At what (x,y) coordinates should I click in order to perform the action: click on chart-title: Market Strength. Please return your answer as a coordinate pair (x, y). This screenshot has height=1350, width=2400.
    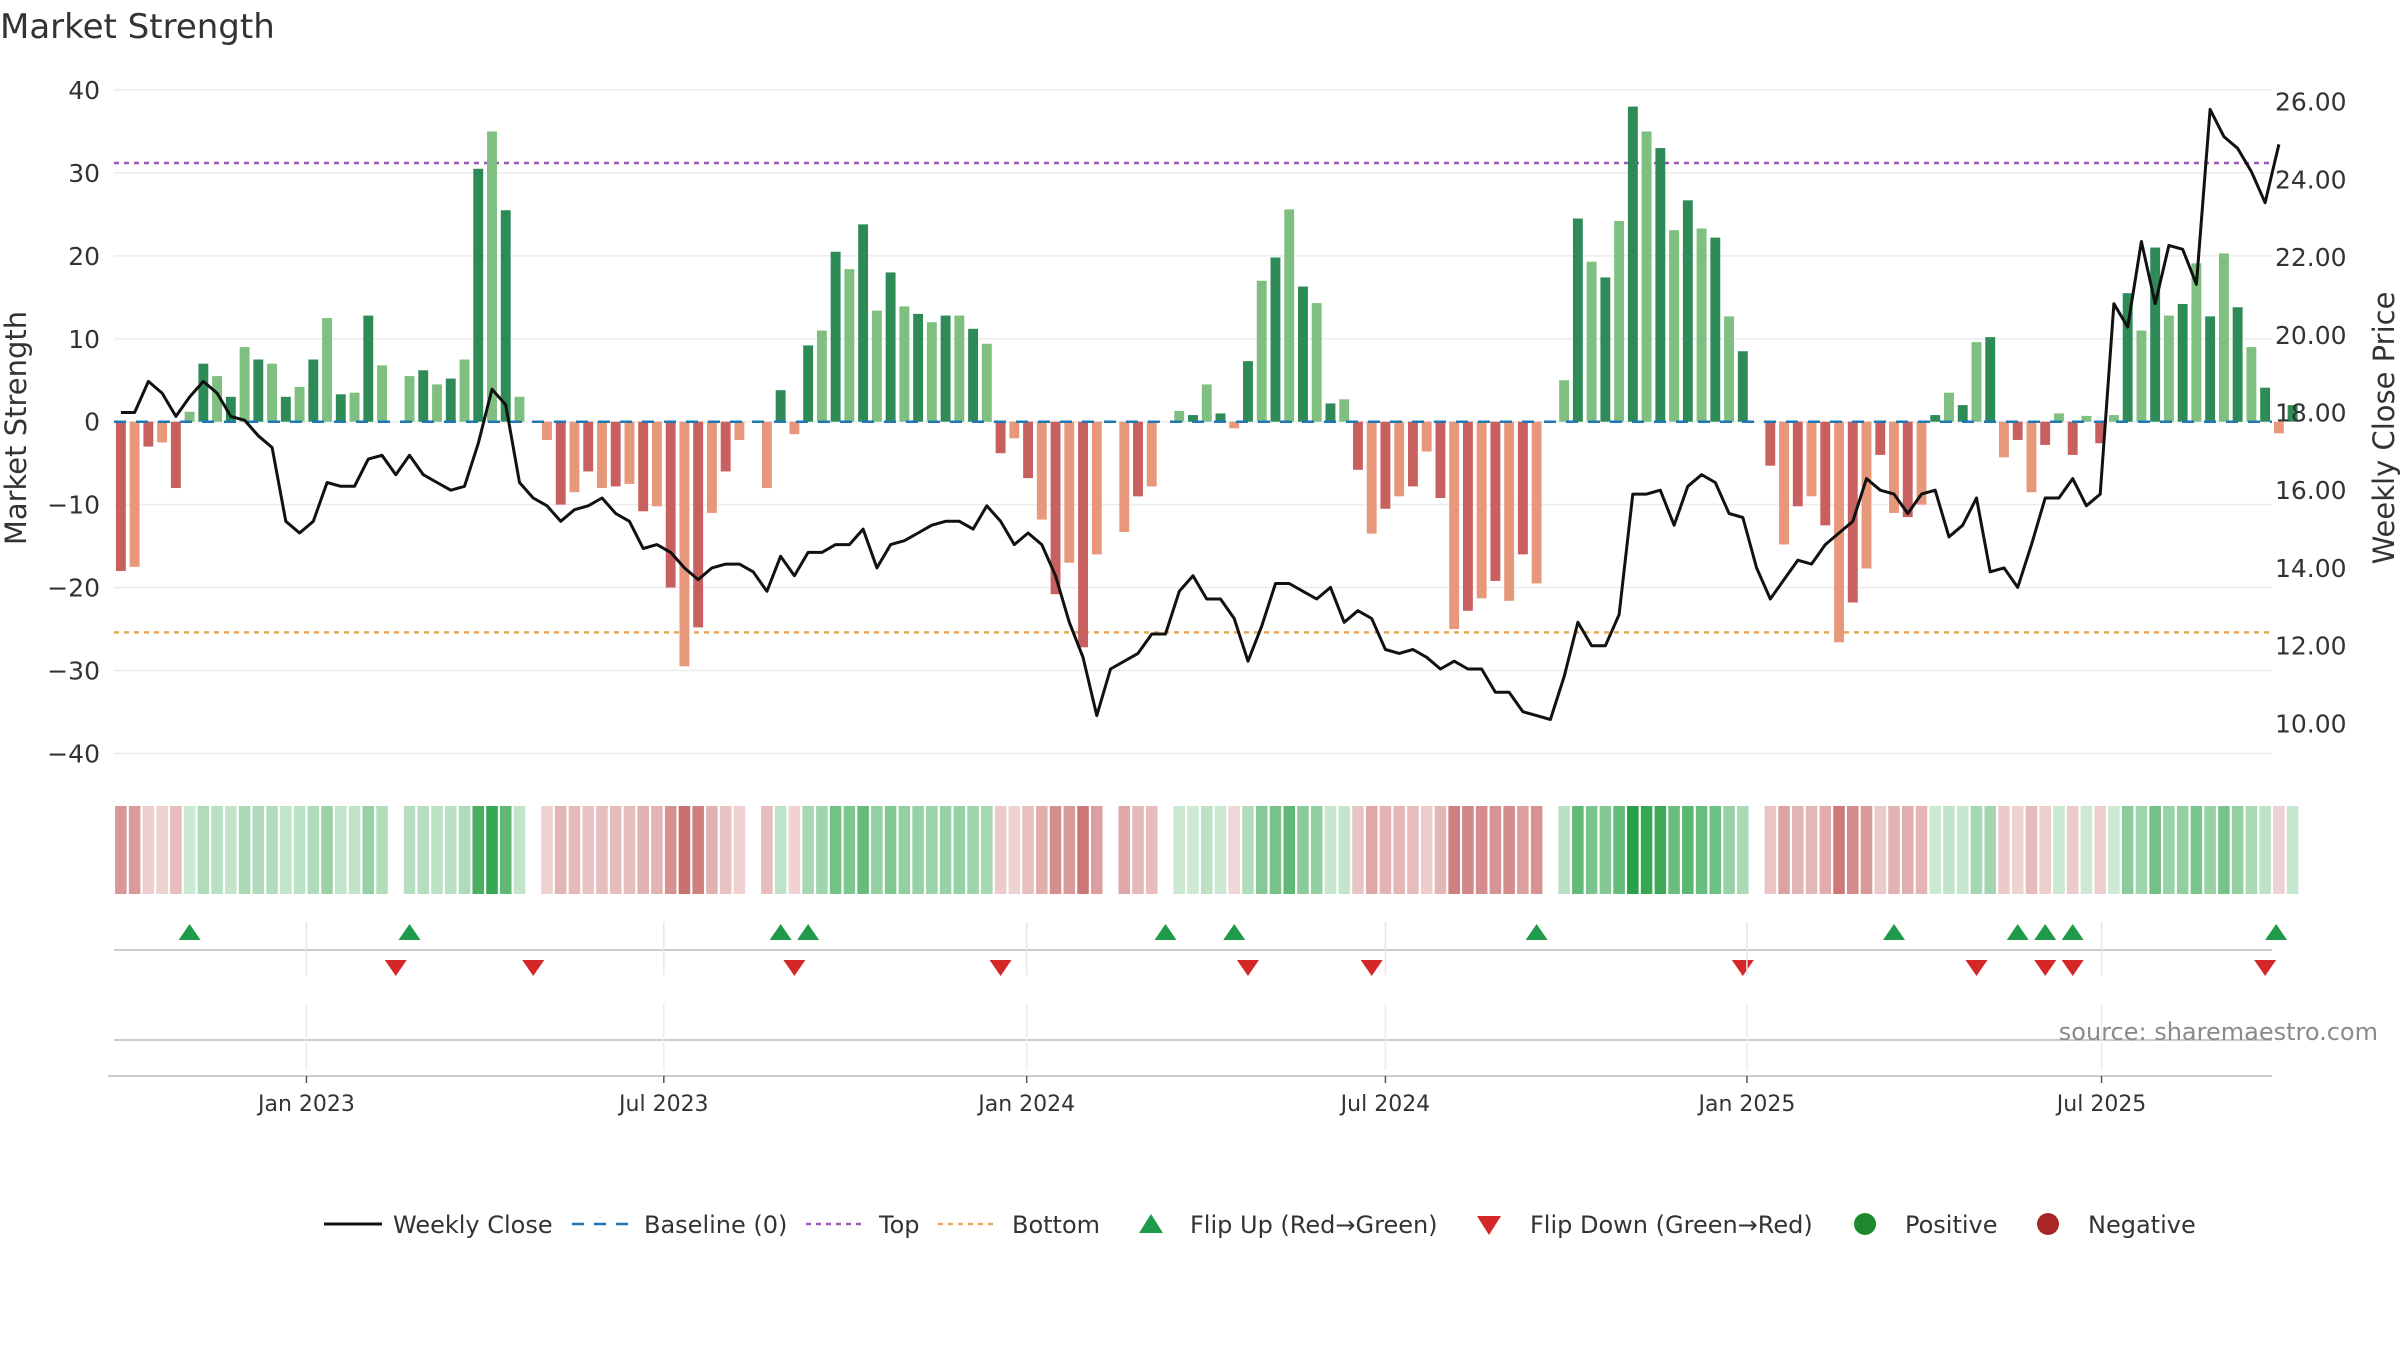
    Looking at the image, I should click on (137, 27).